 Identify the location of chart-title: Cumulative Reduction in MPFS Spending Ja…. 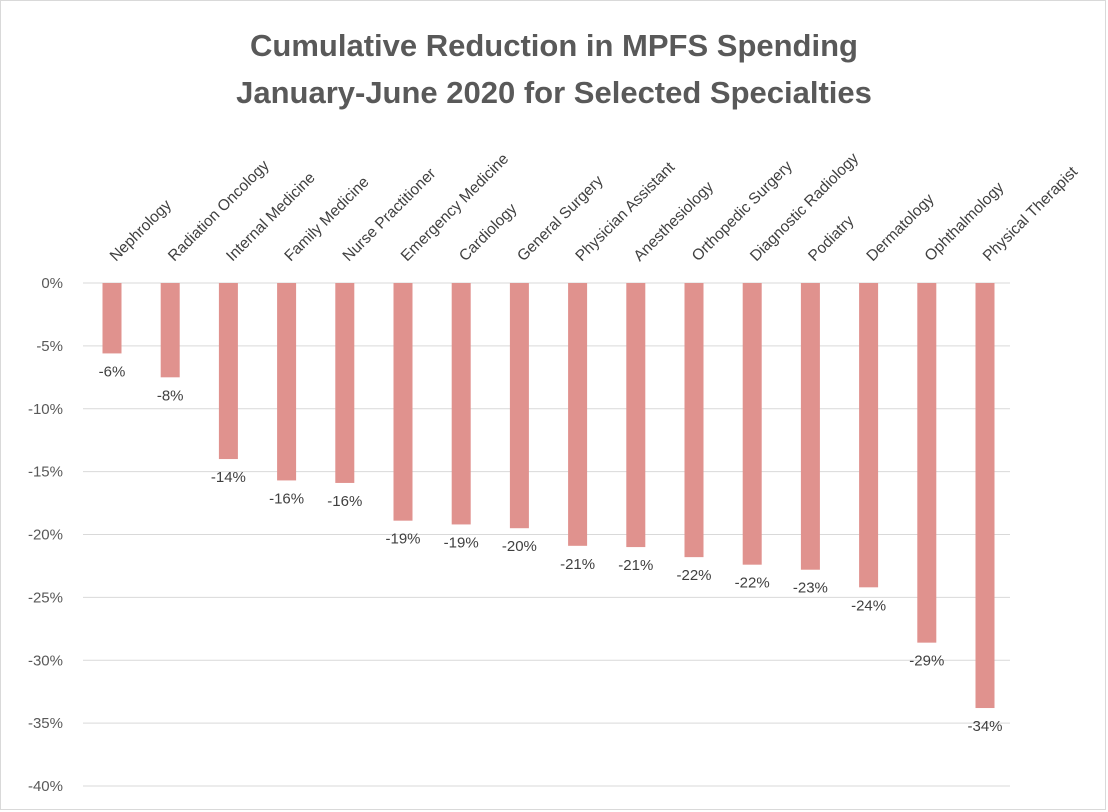
(554, 69).